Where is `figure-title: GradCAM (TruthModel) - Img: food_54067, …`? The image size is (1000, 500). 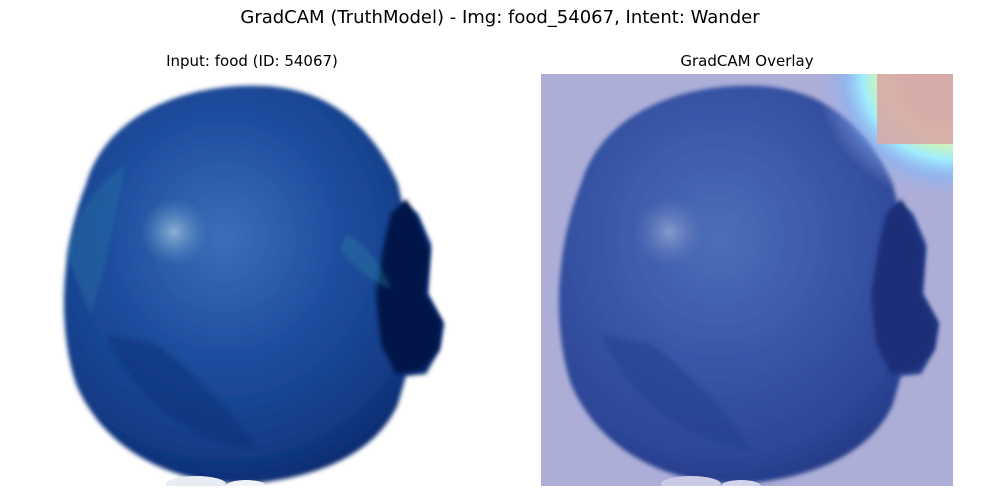
figure-title: GradCAM (TruthModel) - Img: food_54067, … is located at coordinates (500, 17).